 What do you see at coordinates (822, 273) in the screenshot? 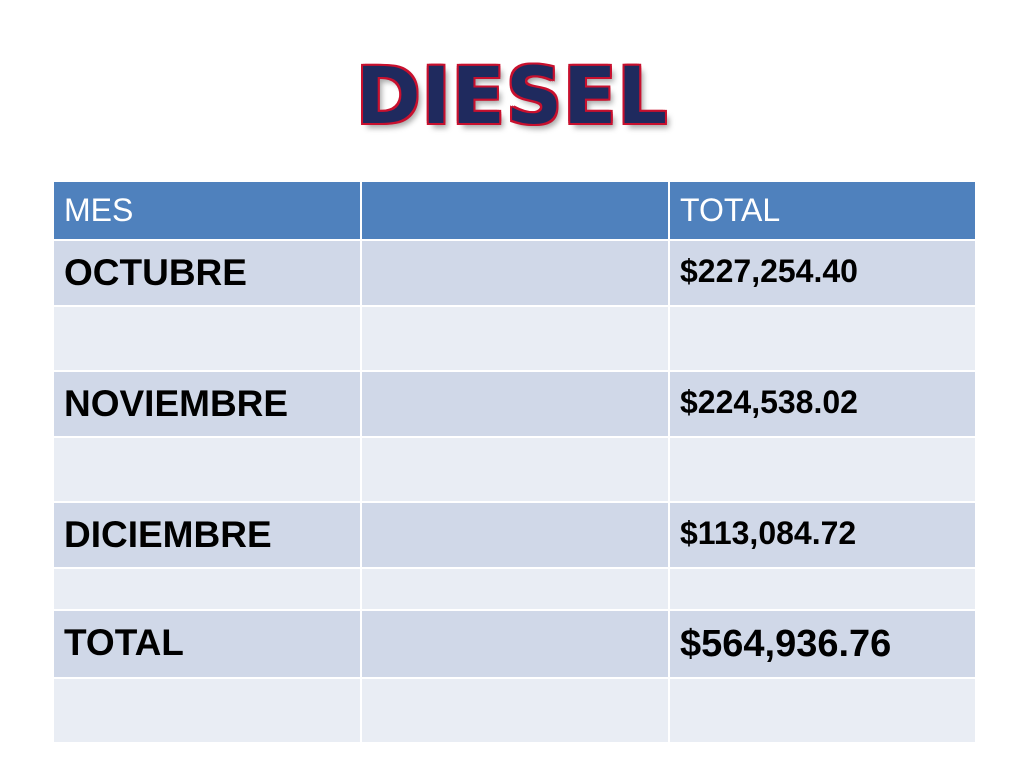
I see `cell-total: $227,254.40` at bounding box center [822, 273].